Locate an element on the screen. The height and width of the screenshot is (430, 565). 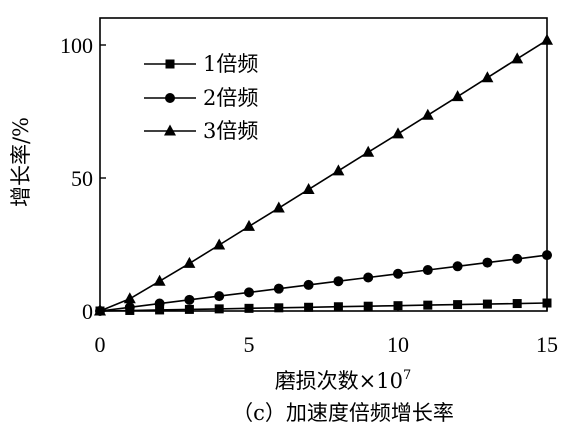
y-tick-label: 50 is located at coordinates (82, 178).